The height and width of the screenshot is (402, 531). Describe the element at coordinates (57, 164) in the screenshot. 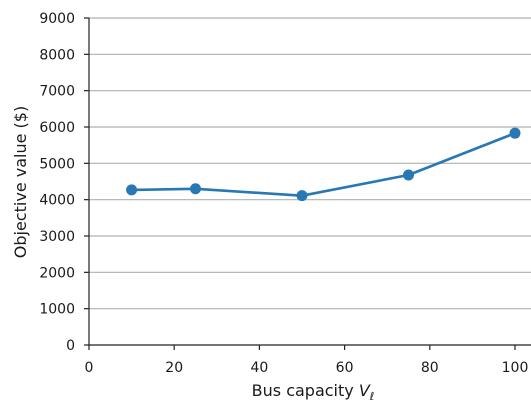

I see `y-tick-label: 5000` at that location.